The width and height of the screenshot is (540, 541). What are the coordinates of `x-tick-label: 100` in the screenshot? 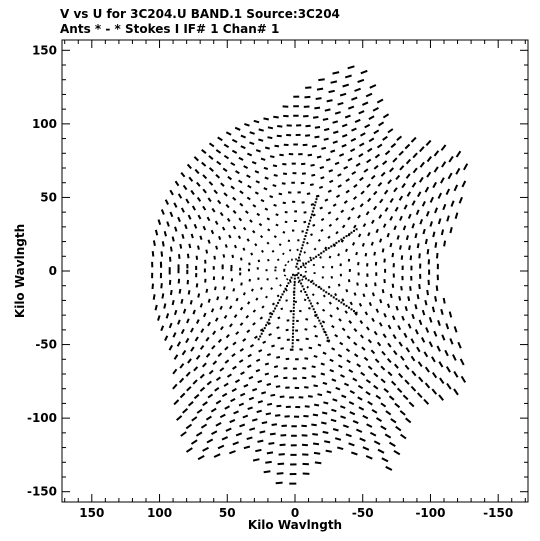 It's located at (159, 513).